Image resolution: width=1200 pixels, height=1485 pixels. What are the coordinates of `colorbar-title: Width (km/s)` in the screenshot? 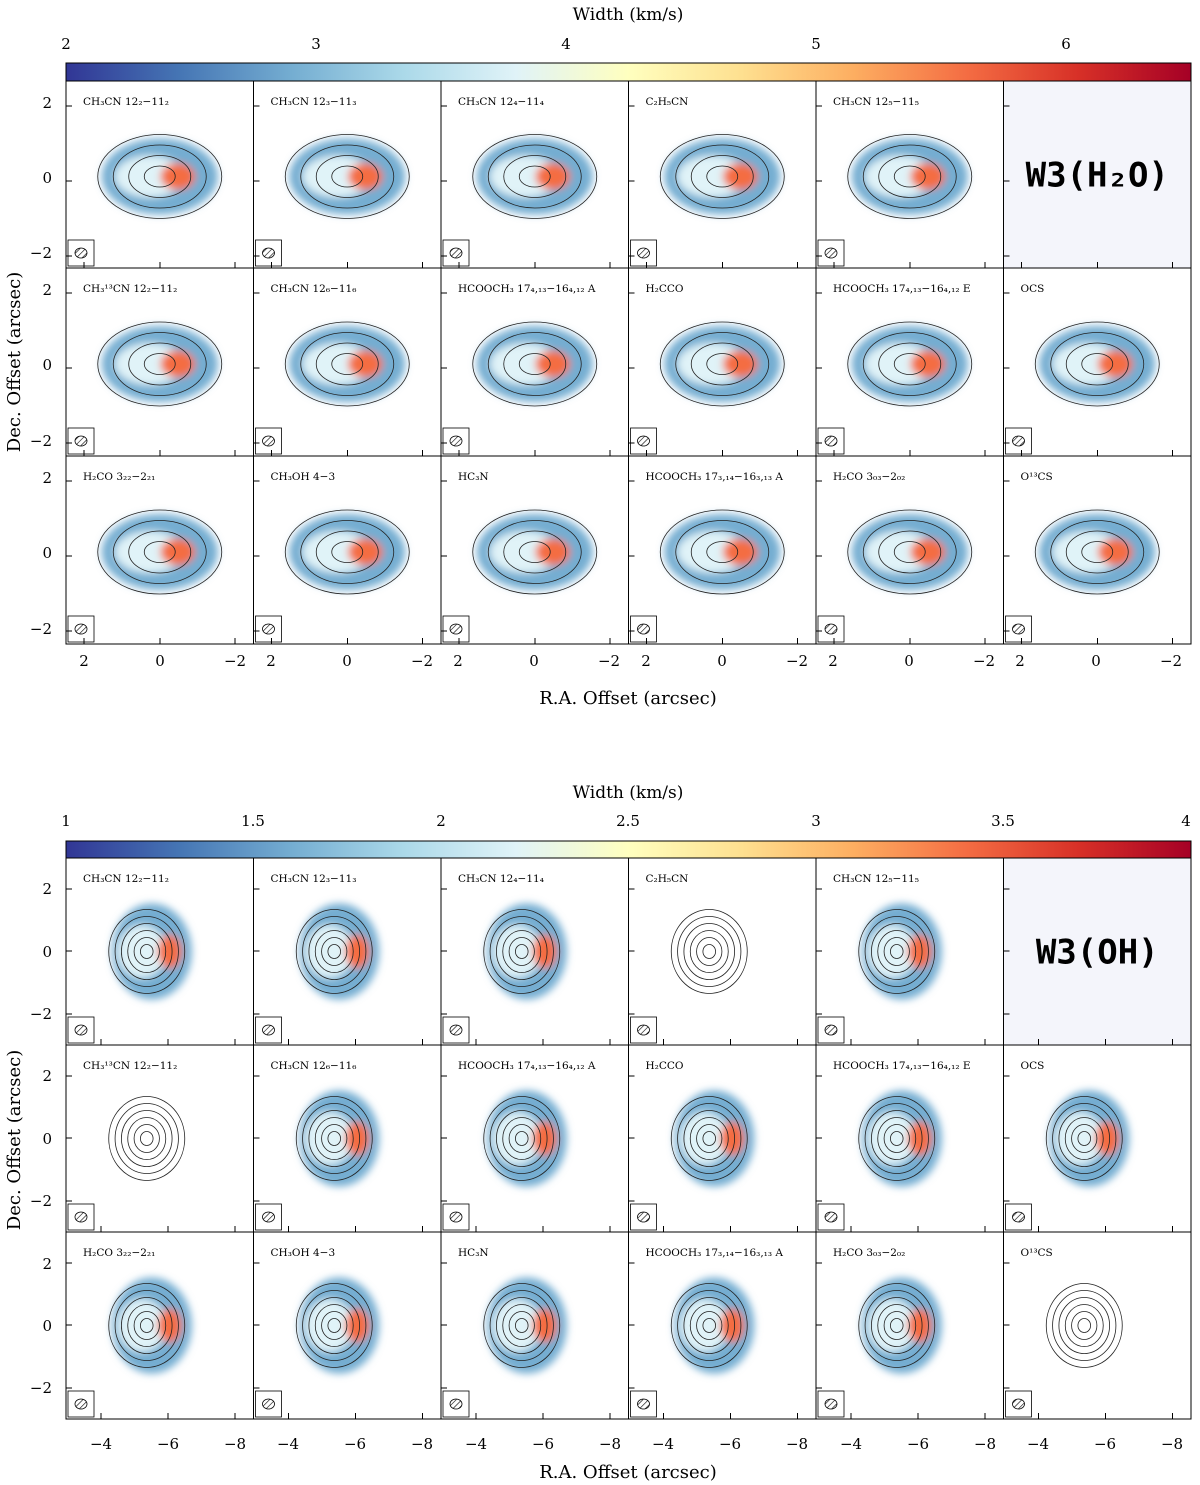 It's located at (628, 793).